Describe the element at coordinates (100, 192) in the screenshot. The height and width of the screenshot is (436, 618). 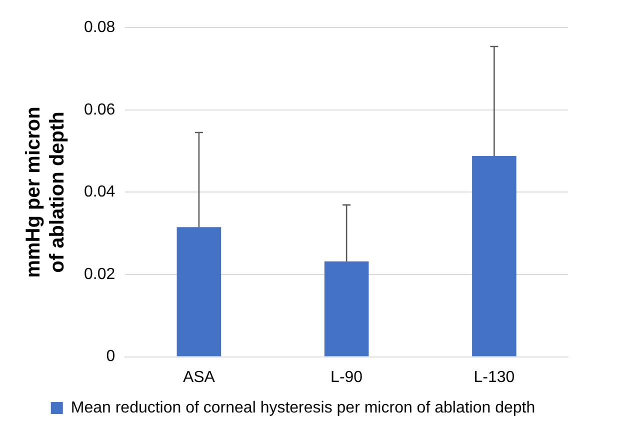
I see `y-tick-label: 0.04` at that location.